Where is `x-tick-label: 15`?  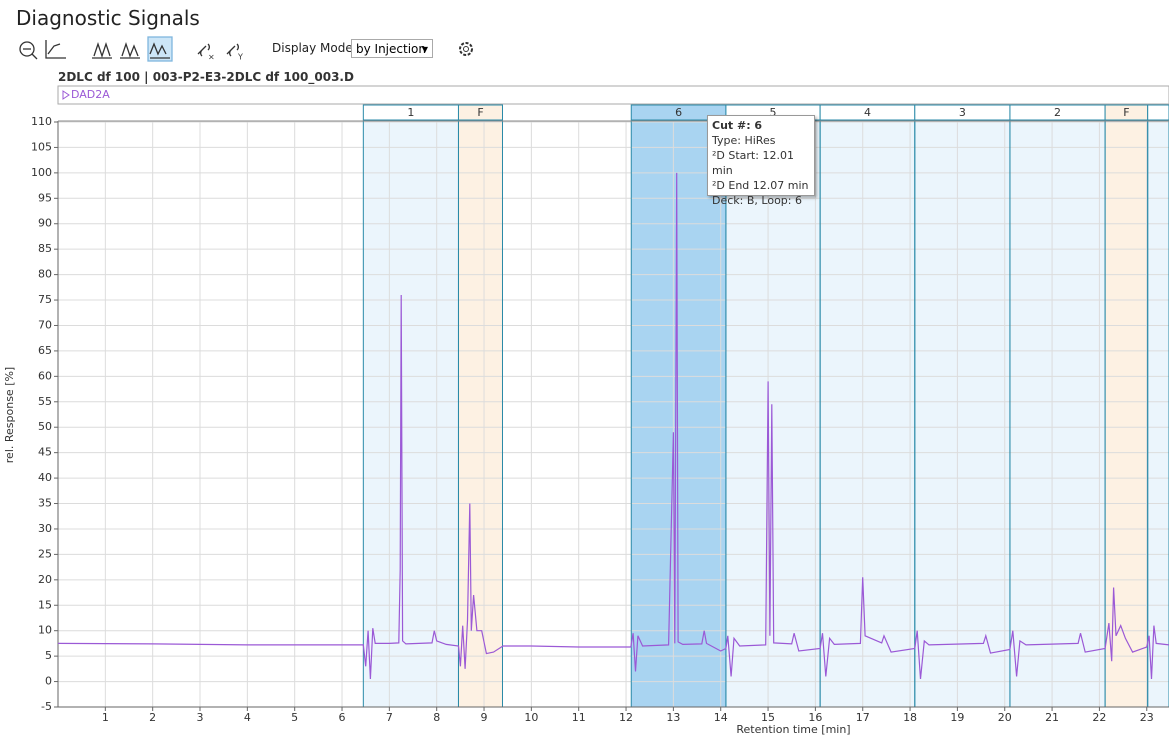
x-tick-label: 15 is located at coordinates (768, 717).